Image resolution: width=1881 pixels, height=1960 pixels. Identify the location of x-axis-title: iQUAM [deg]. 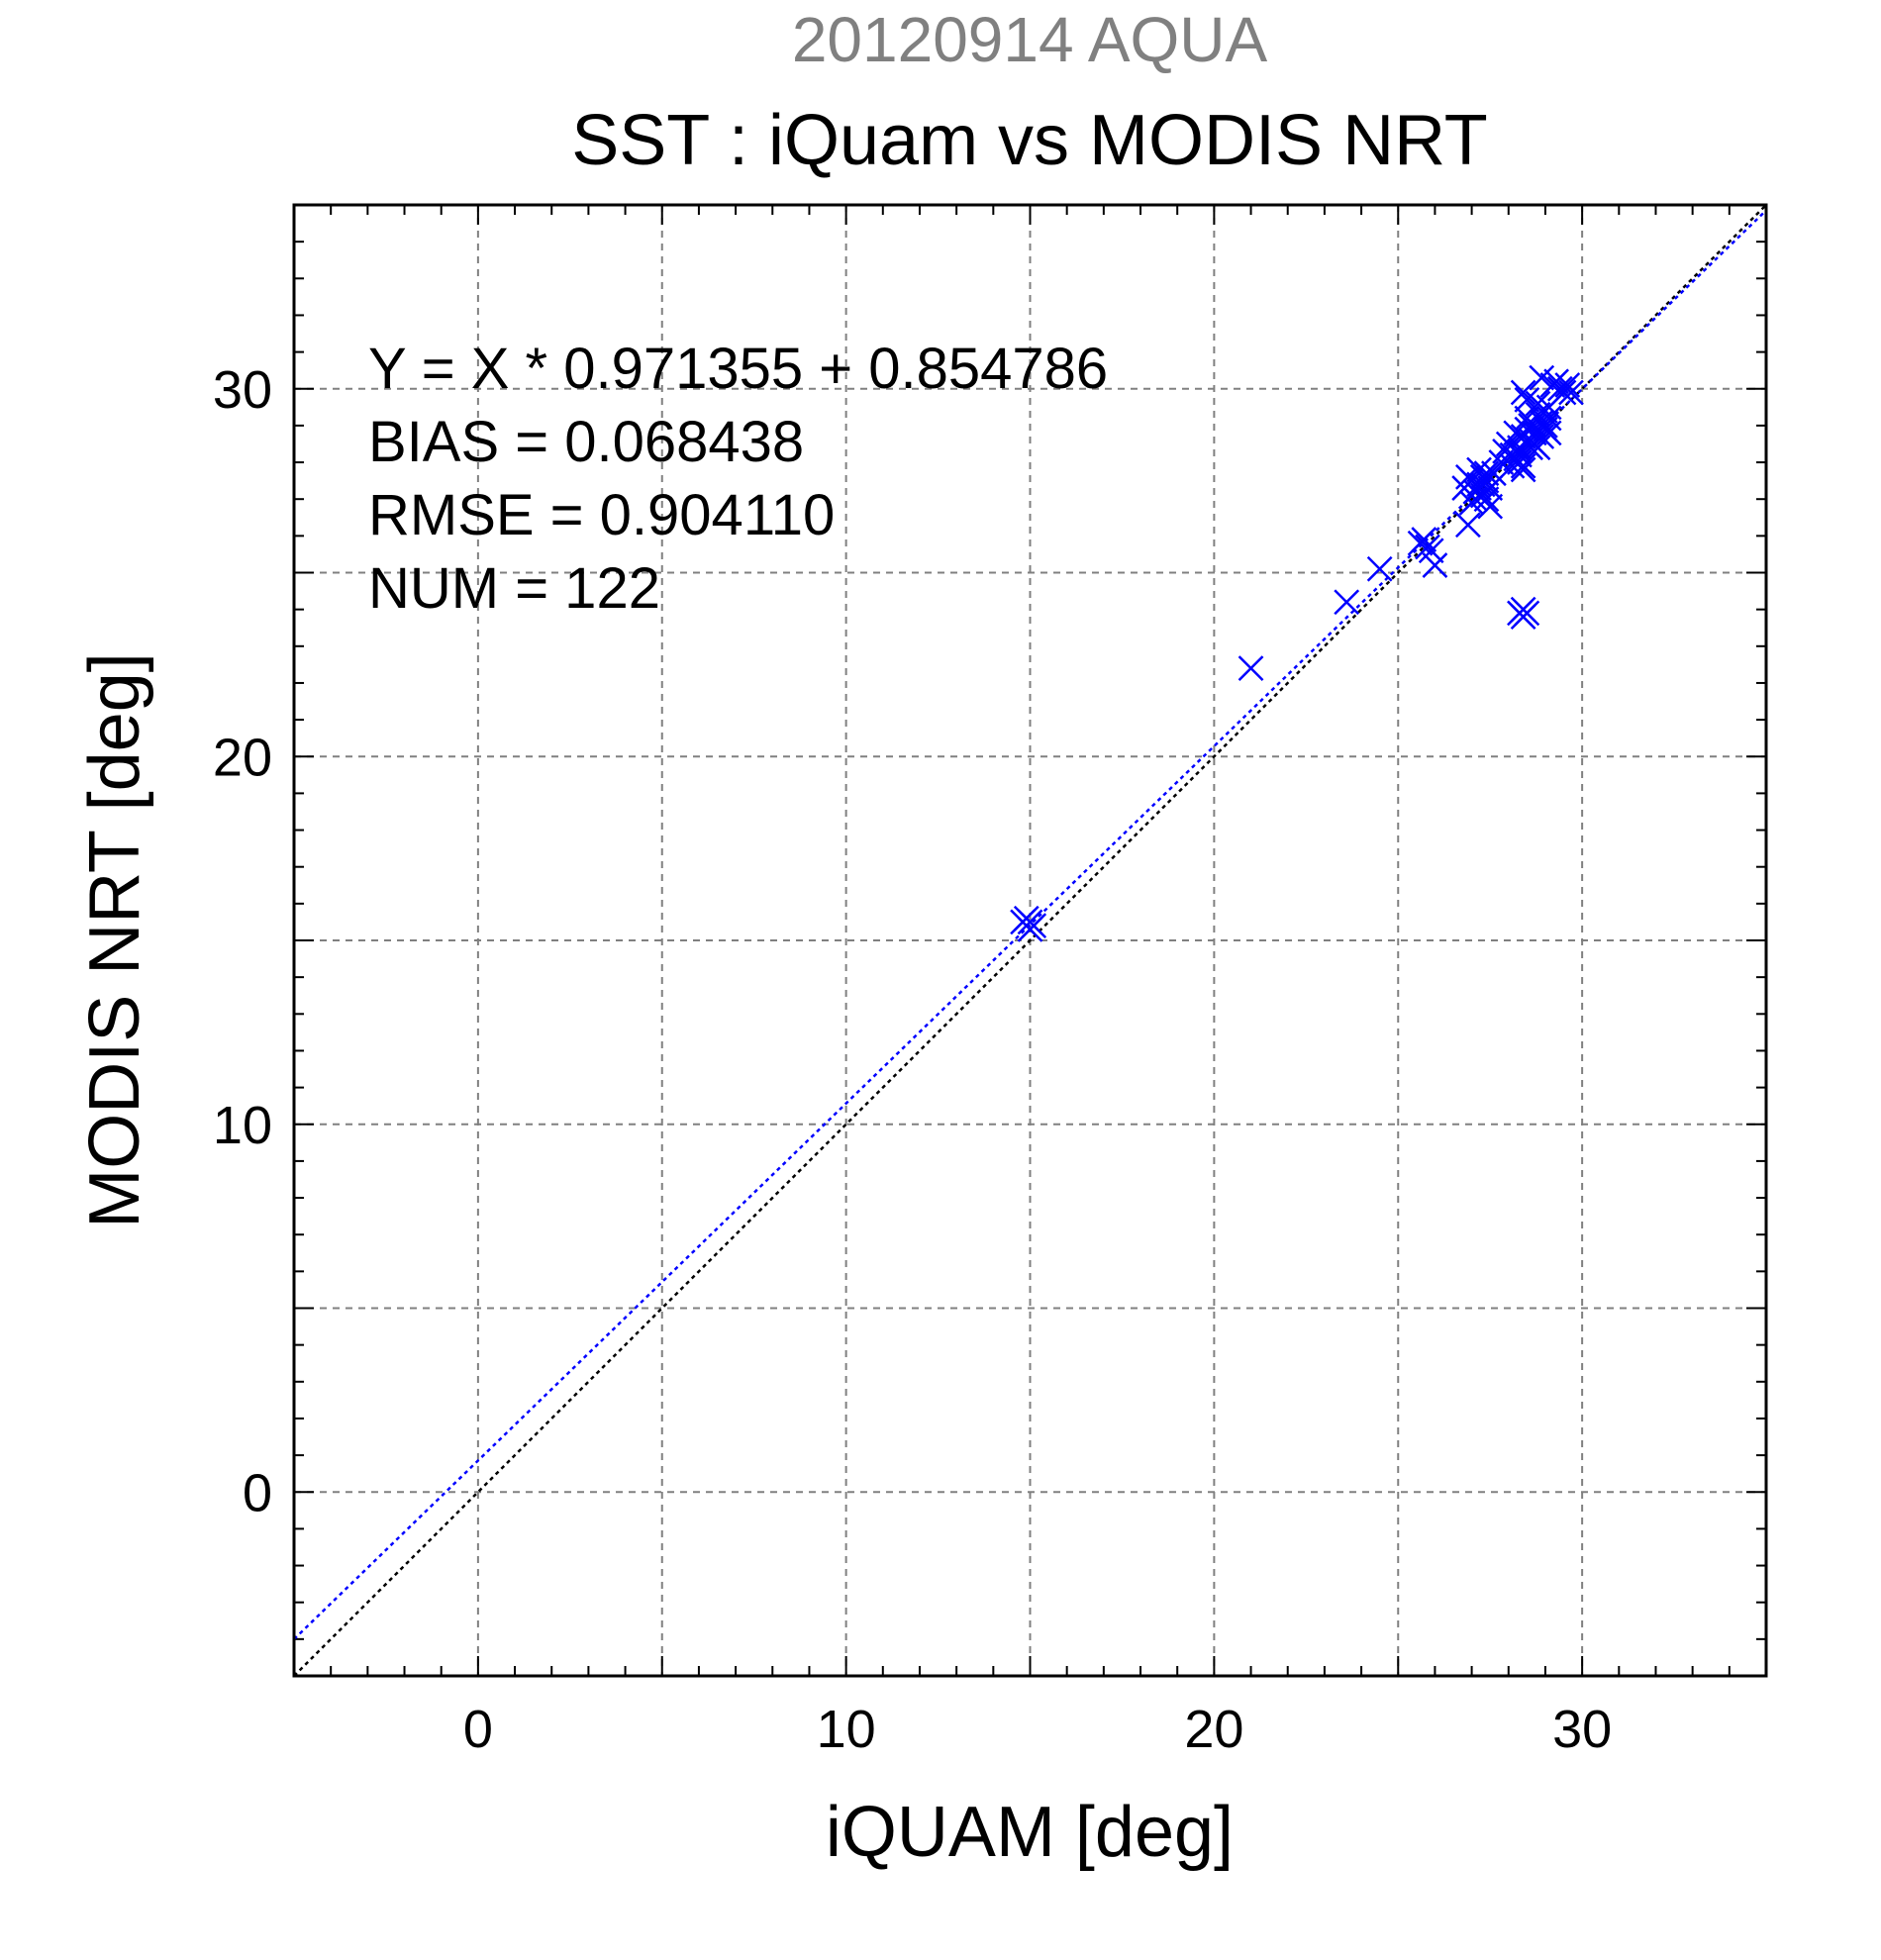
(1030, 1832).